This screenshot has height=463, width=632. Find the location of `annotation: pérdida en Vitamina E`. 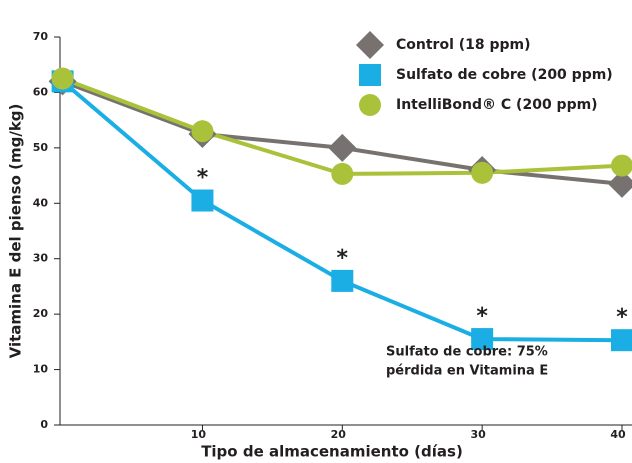

annotation: pérdida en Vitamina E is located at coordinates (467, 371).